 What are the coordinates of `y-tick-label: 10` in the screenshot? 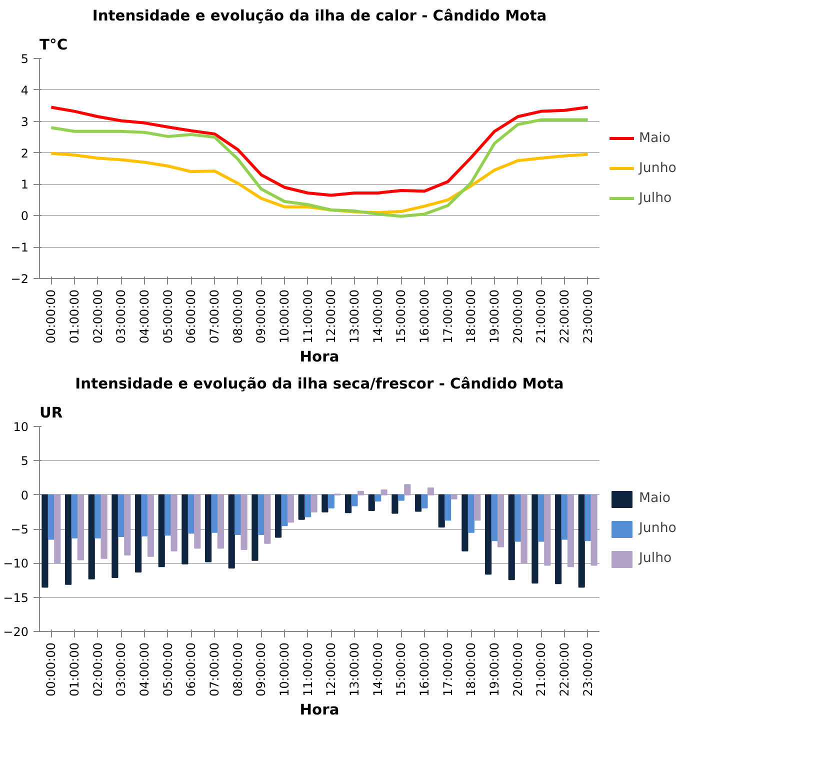 It's located at (21, 427).